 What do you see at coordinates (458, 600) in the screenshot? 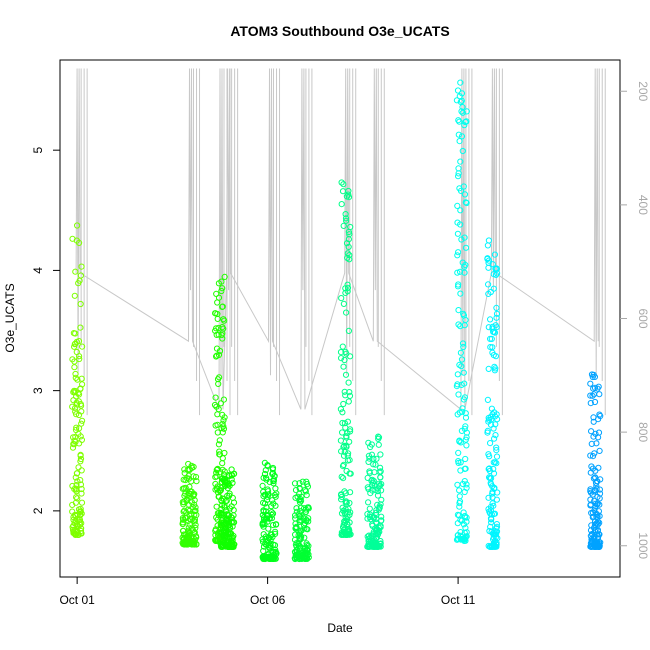
I see `x-tick-label: Oct 11` at bounding box center [458, 600].